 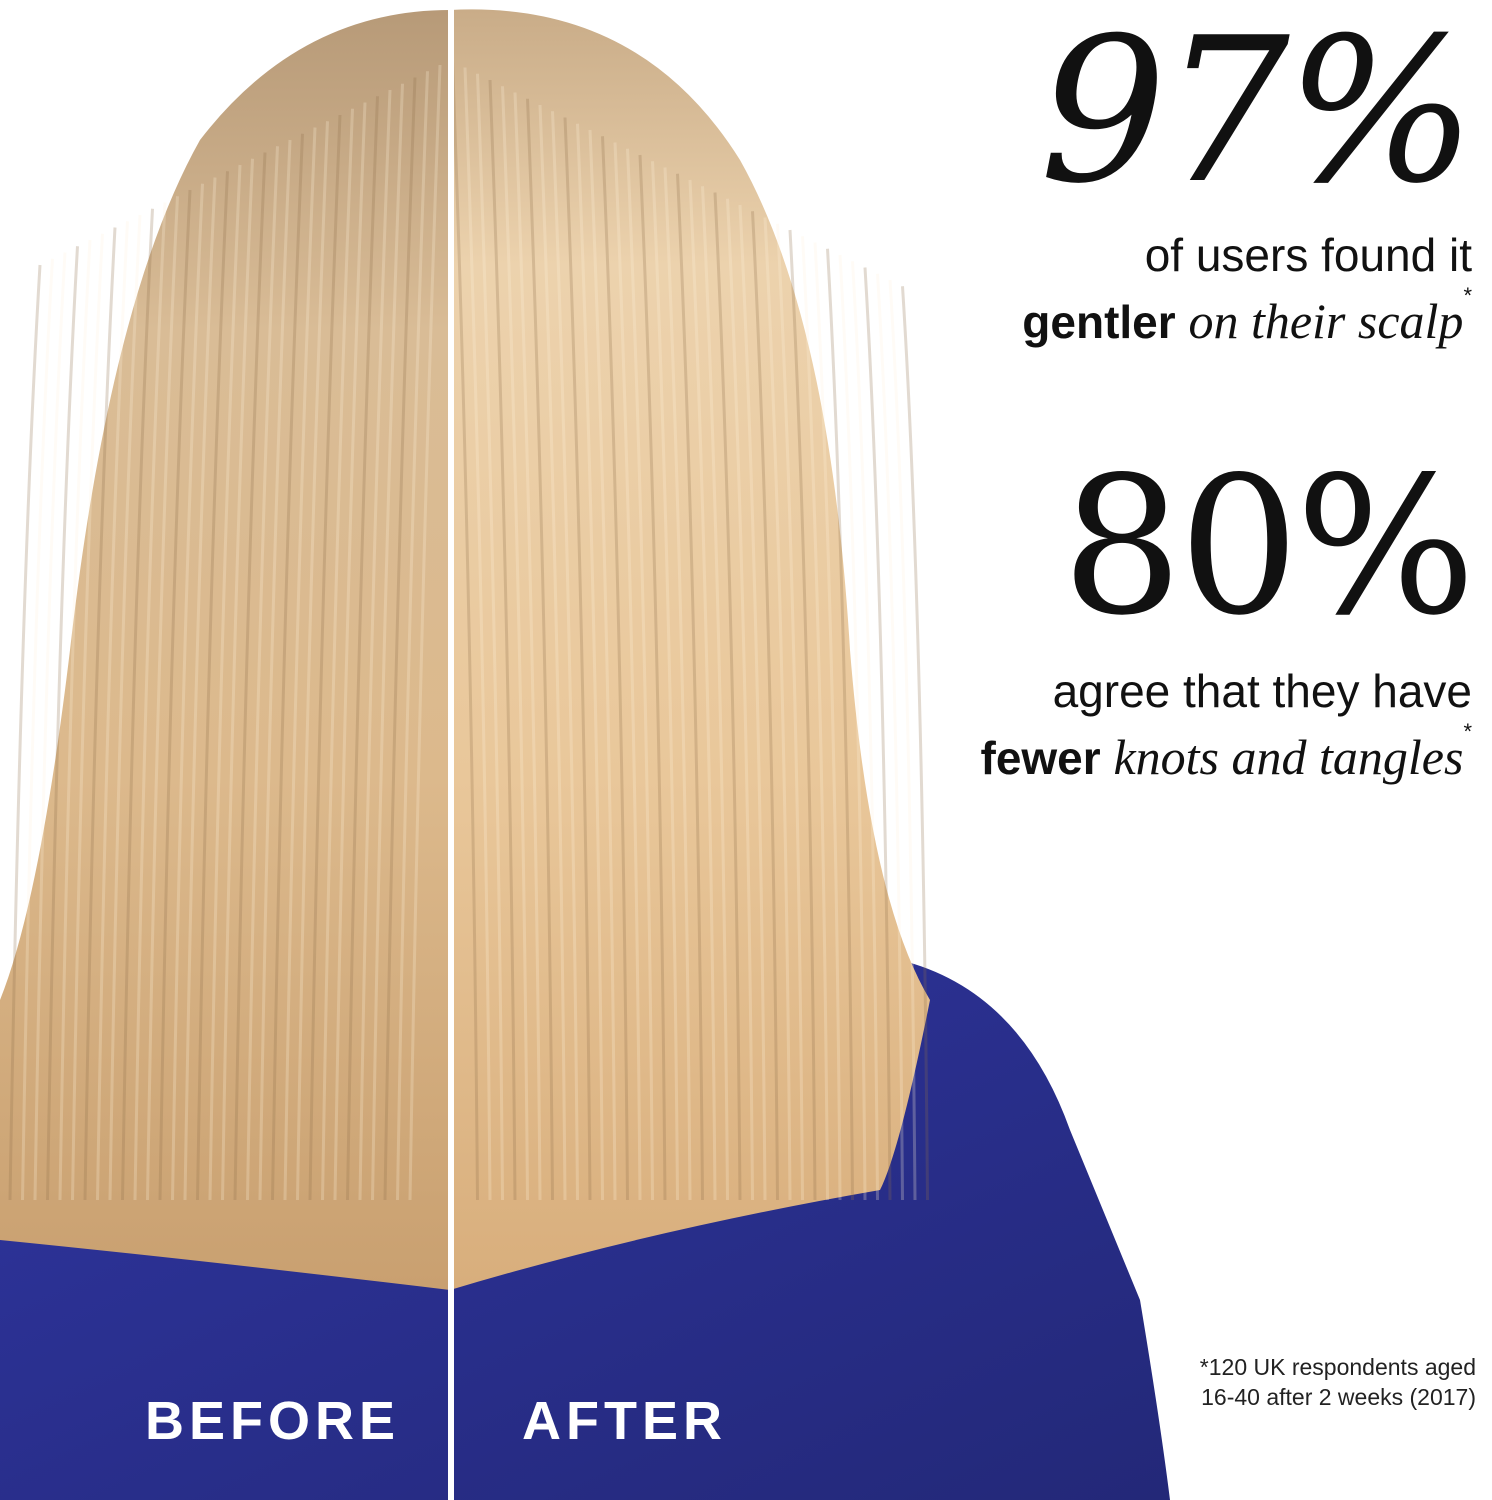 What do you see at coordinates (1288, 757) in the screenshot?
I see `stat-80-italic: knots and tangles` at bounding box center [1288, 757].